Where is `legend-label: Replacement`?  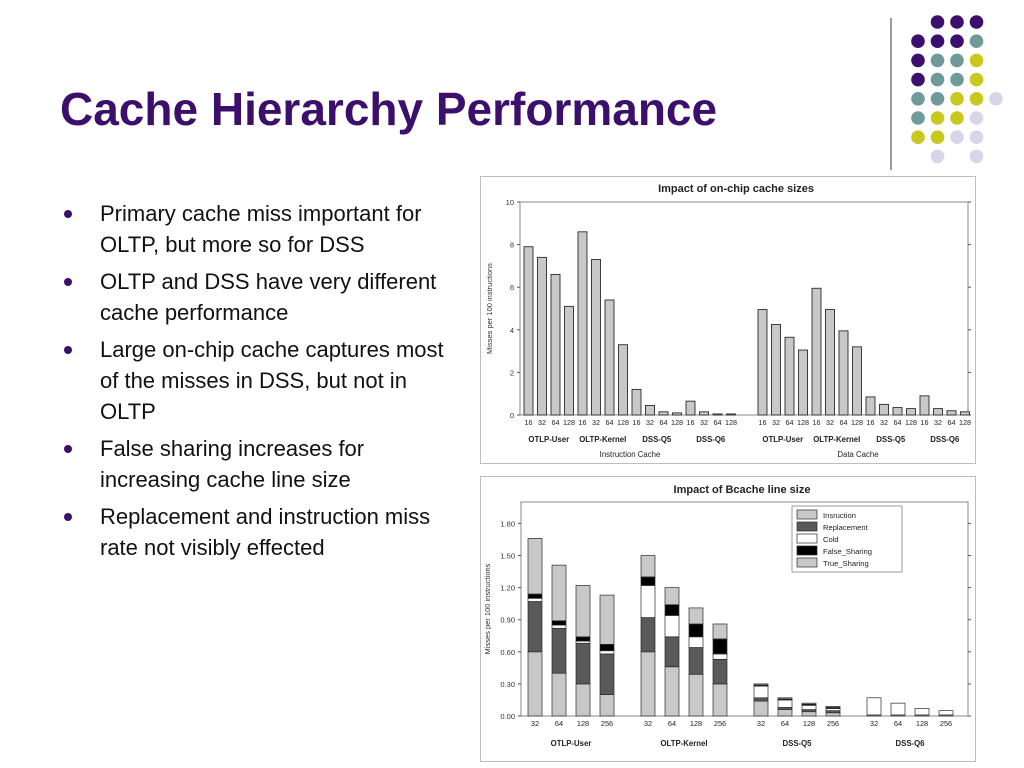 legend-label: Replacement is located at coordinates (846, 527).